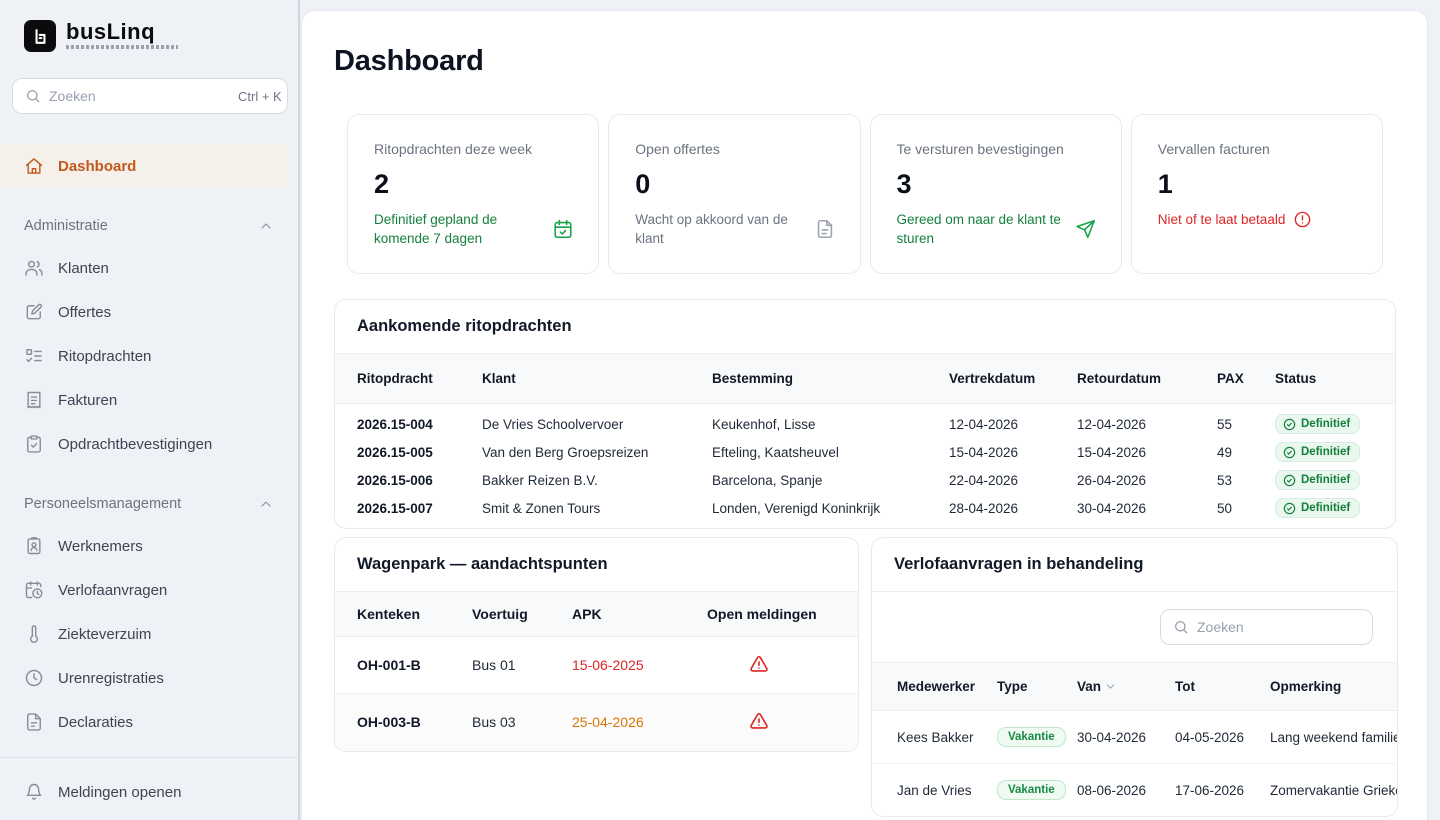 The image size is (1440, 820). Describe the element at coordinates (1165, 184) in the screenshot. I see `stat-value: 1` at that location.